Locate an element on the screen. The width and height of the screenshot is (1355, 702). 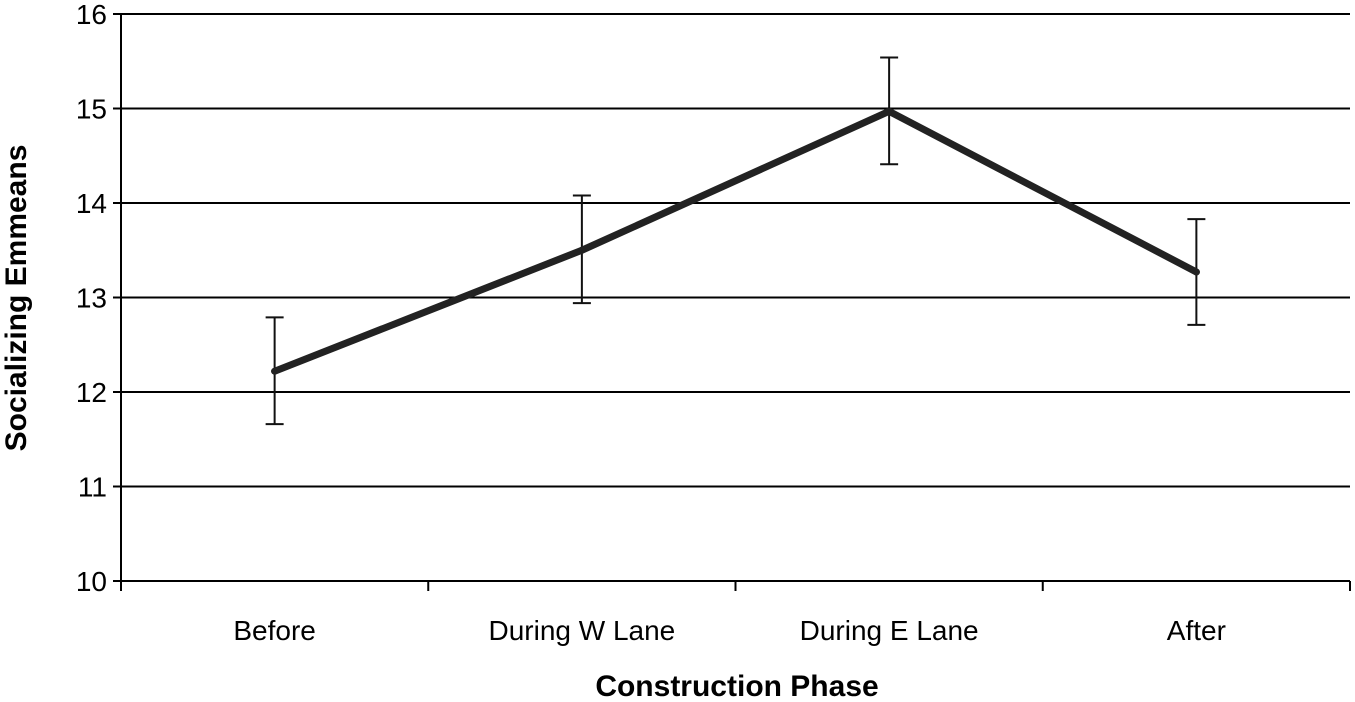
x-tick-labels: Before During W Lane During E Lane After is located at coordinates (729, 630).